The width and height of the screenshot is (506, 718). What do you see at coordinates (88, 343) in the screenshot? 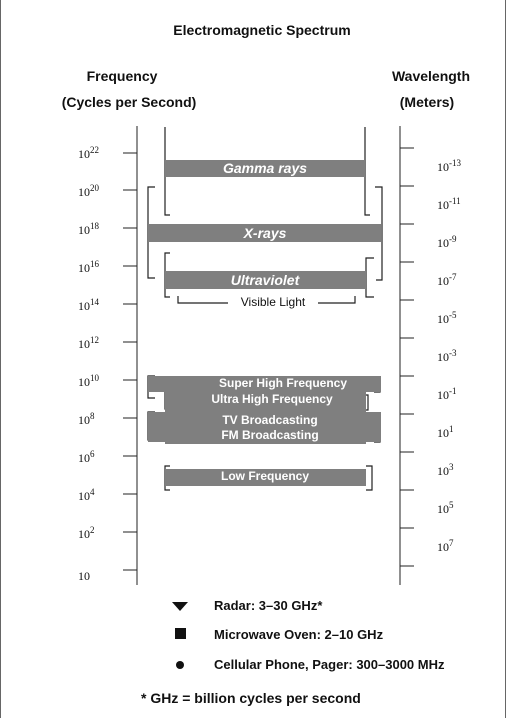
I see `frequency-tick-label: 10¹²` at bounding box center [88, 343].